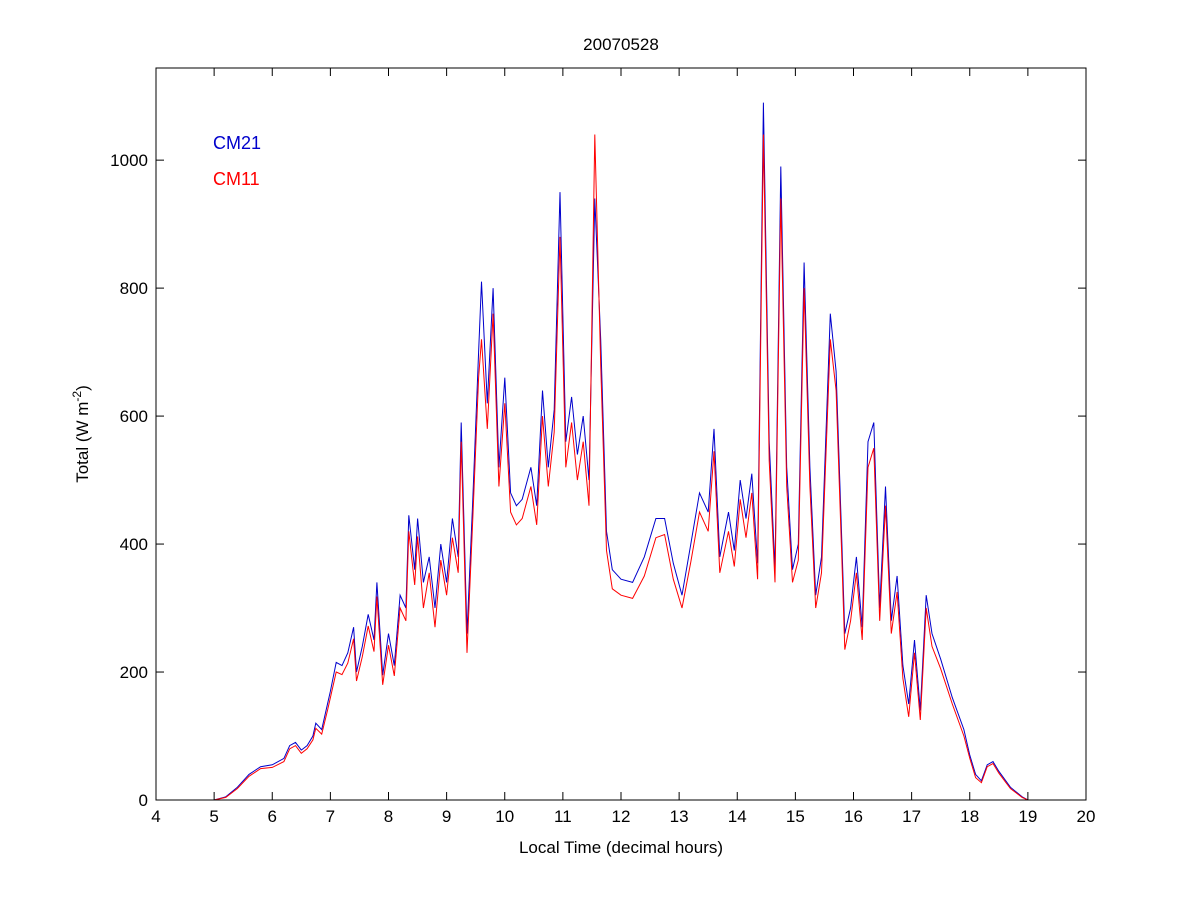 Image resolution: width=1200 pixels, height=900 pixels. I want to click on y-axis-label-end: ), so click(82, 388).